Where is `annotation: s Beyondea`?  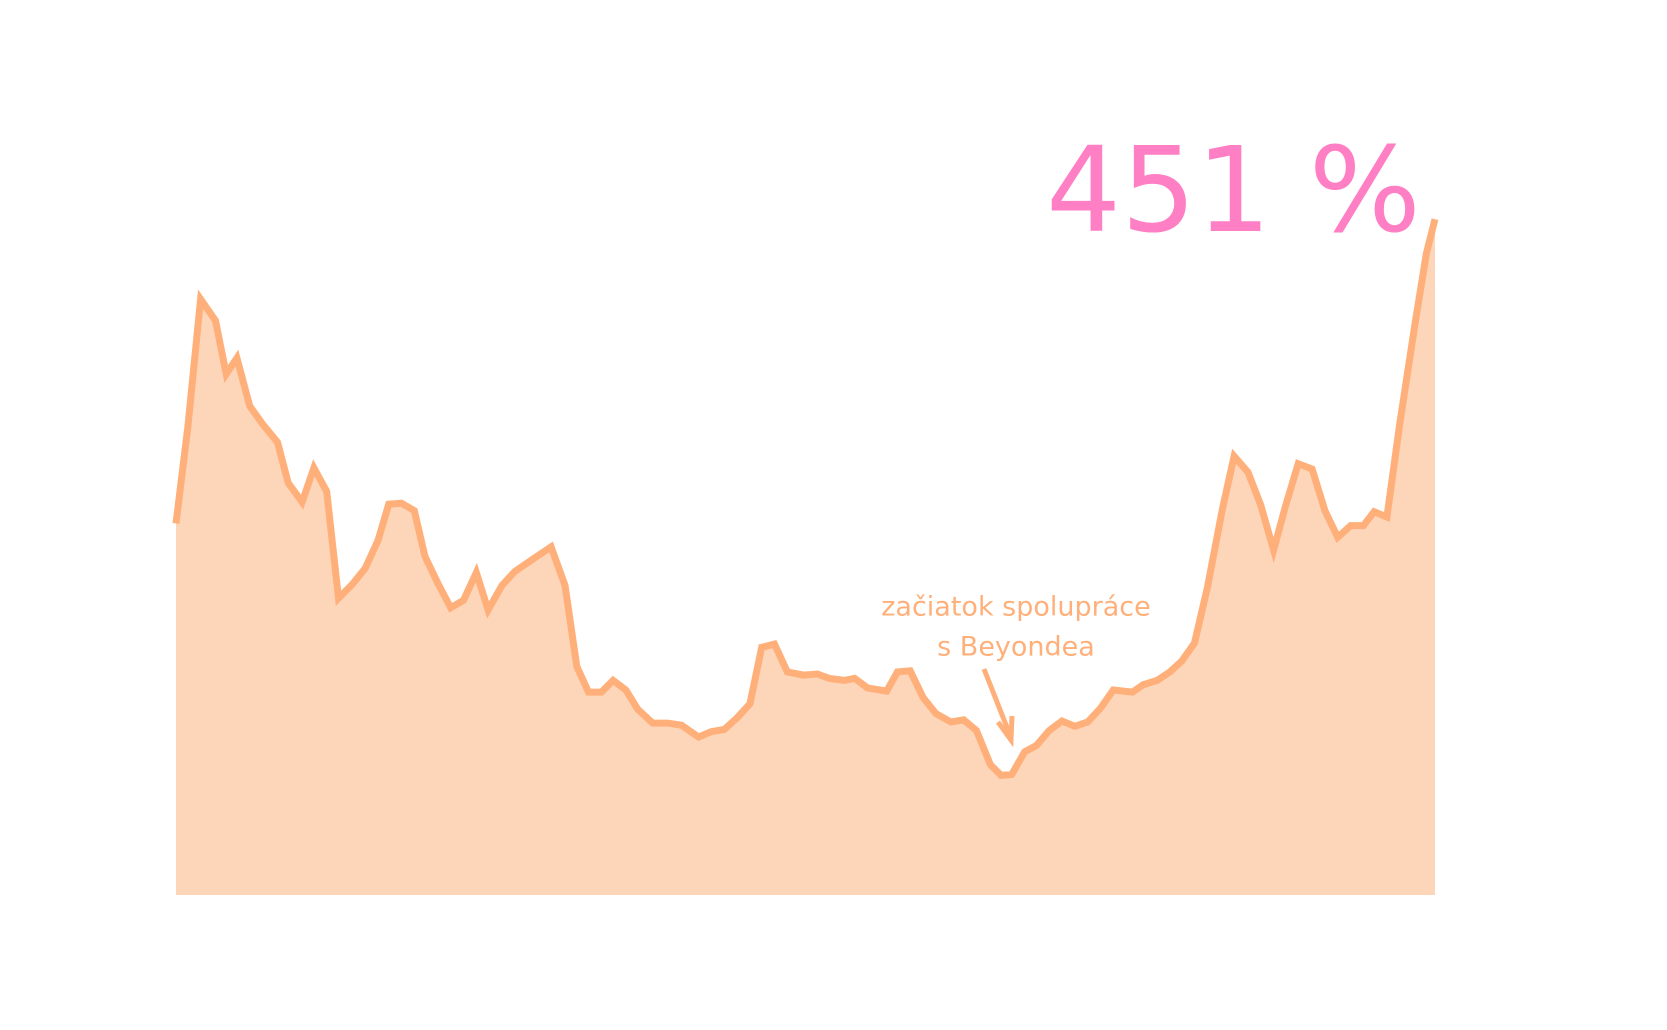
annotation: s Beyondea is located at coordinates (1016, 647).